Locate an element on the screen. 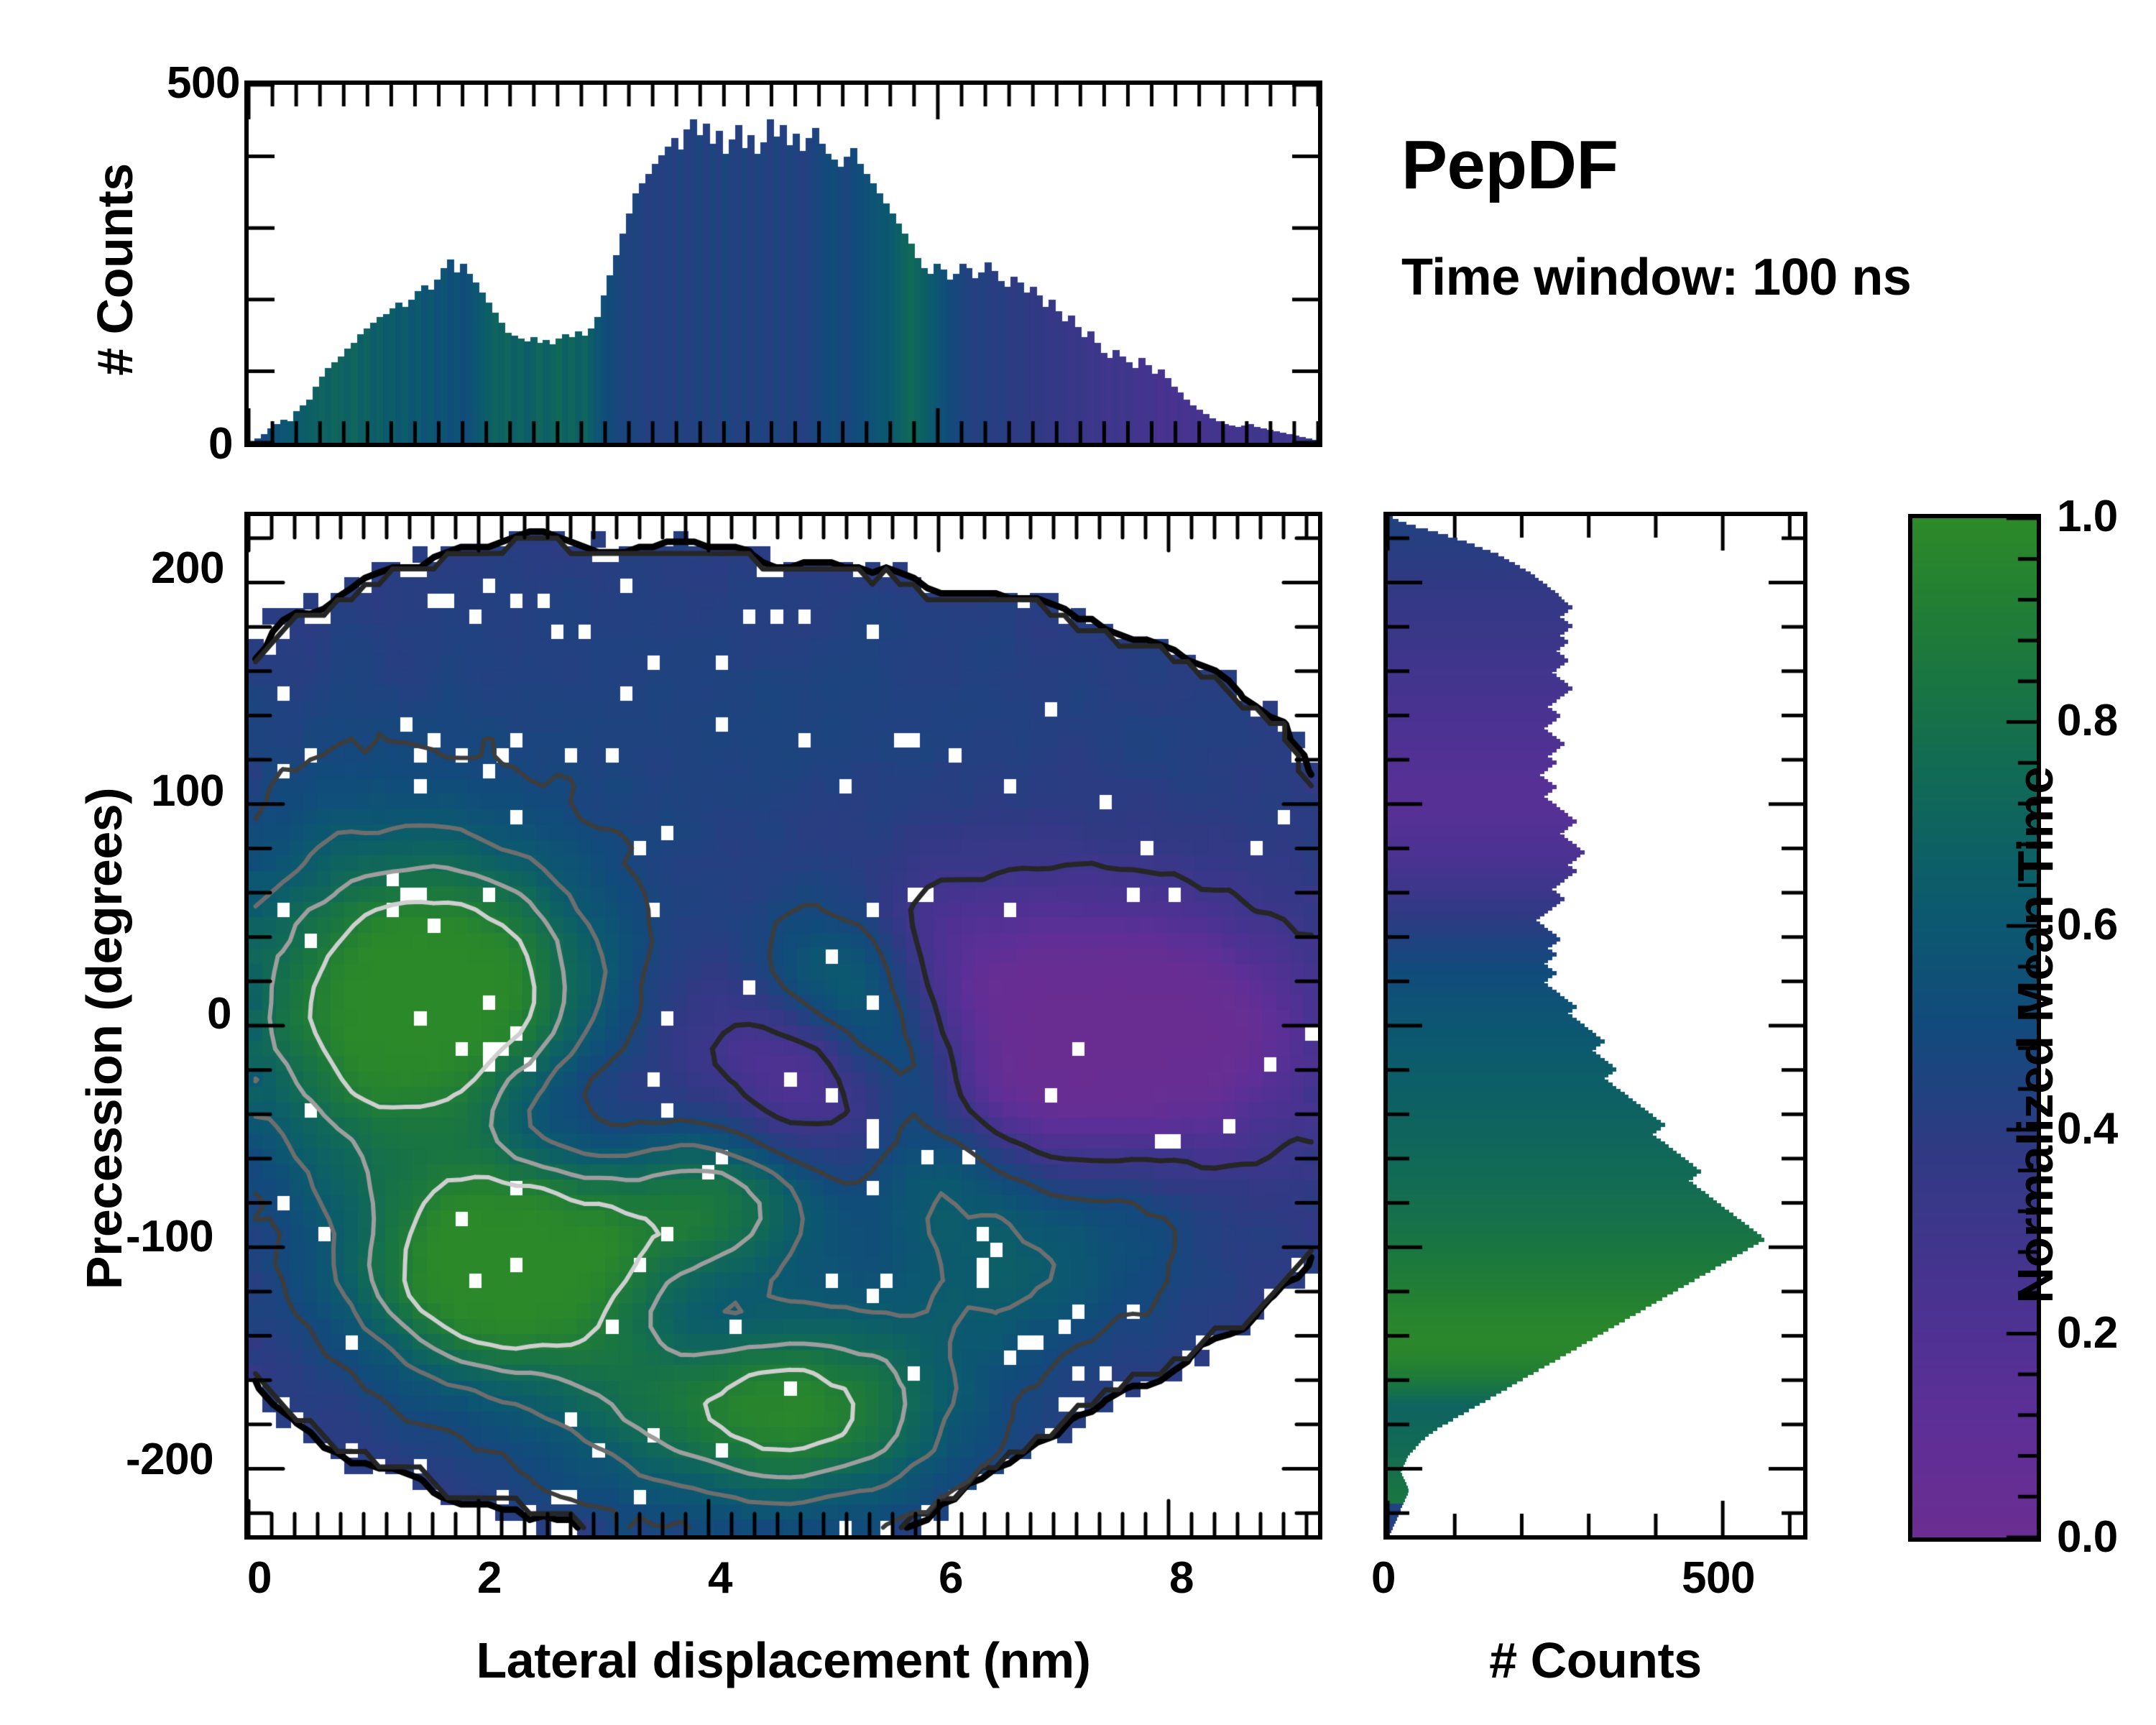 This screenshot has height=1725, width=2156. main-xtick-6: 6 is located at coordinates (951, 1578).